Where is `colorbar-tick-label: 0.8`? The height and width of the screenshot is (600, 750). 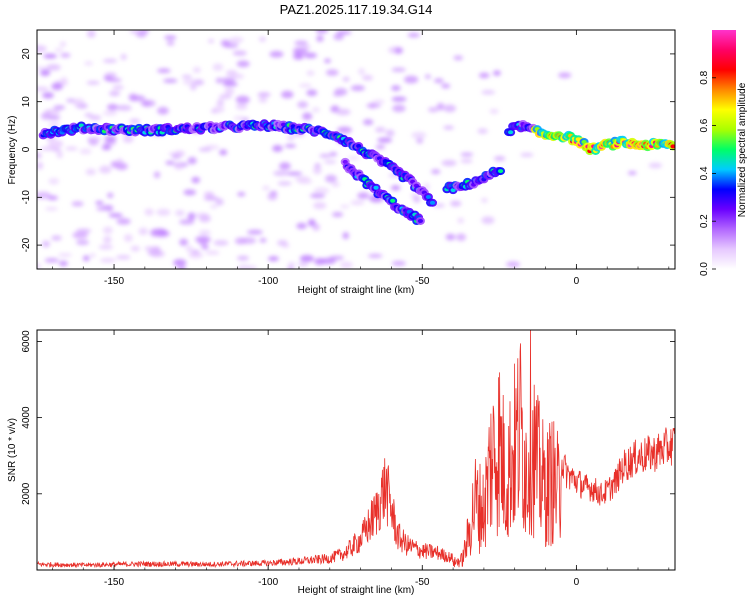 colorbar-tick-label: 0.8 is located at coordinates (704, 77).